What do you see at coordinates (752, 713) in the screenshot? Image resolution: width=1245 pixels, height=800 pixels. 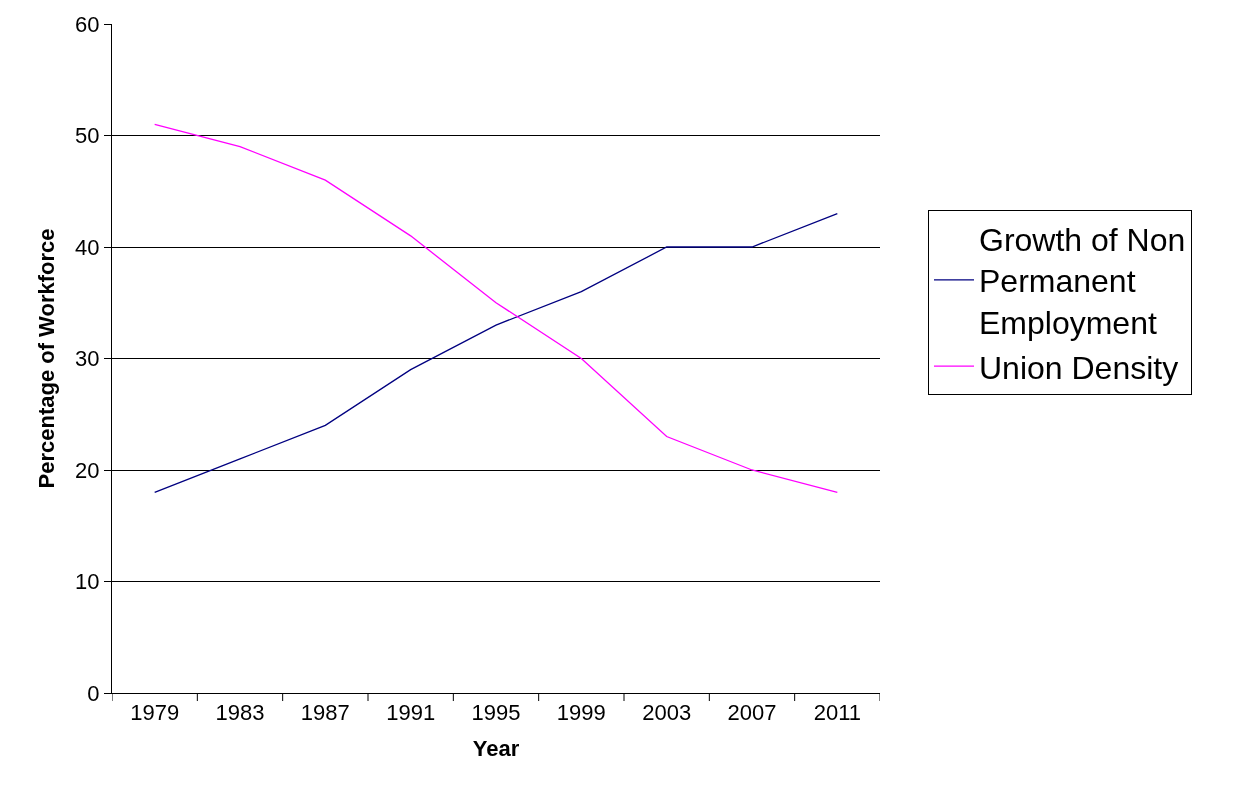 I see `x-tick-label: 2007` at bounding box center [752, 713].